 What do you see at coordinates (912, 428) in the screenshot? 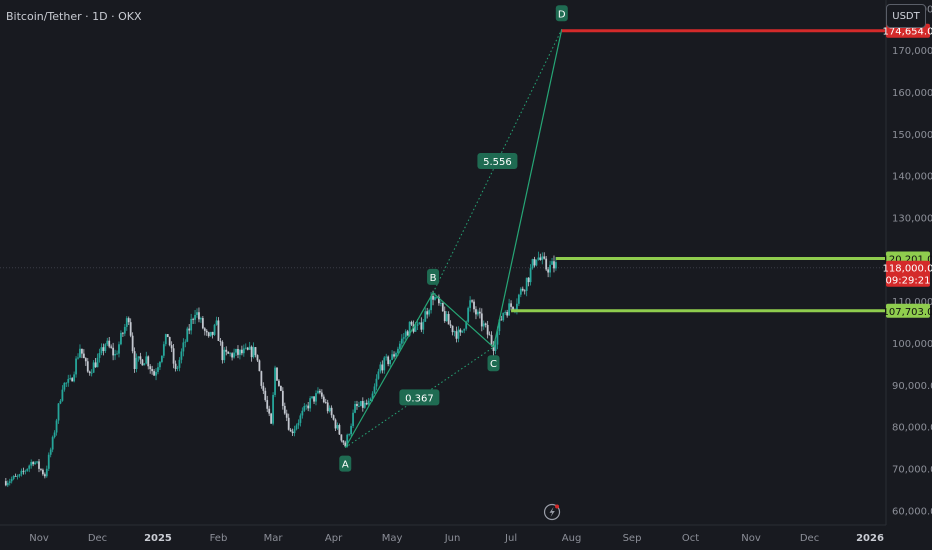
I see `price-axis-tick: 80,000.0` at bounding box center [912, 428].